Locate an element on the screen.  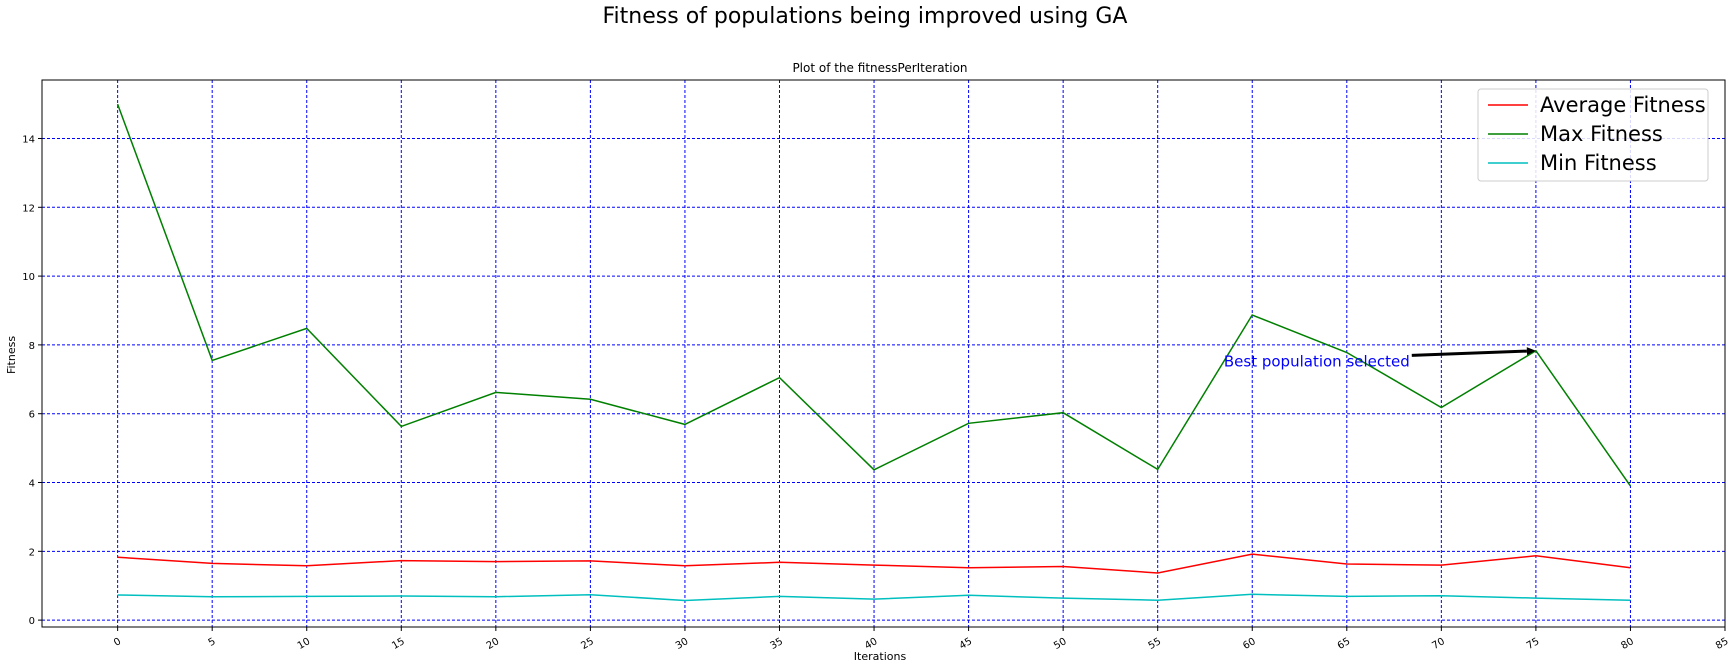
x-tick-label: 15 is located at coordinates (398, 644).